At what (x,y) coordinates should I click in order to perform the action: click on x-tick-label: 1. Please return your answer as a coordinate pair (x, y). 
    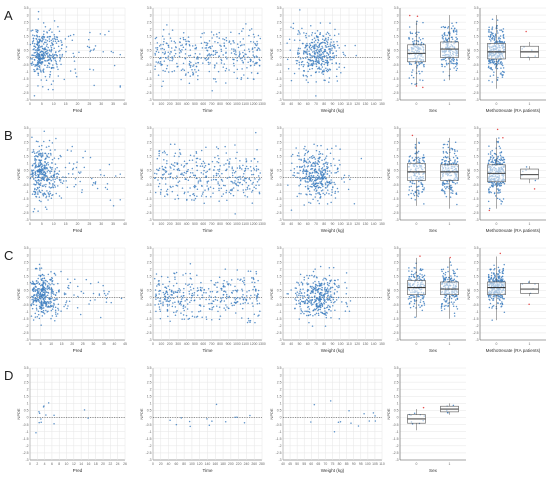
    Looking at the image, I should click on (530, 224).